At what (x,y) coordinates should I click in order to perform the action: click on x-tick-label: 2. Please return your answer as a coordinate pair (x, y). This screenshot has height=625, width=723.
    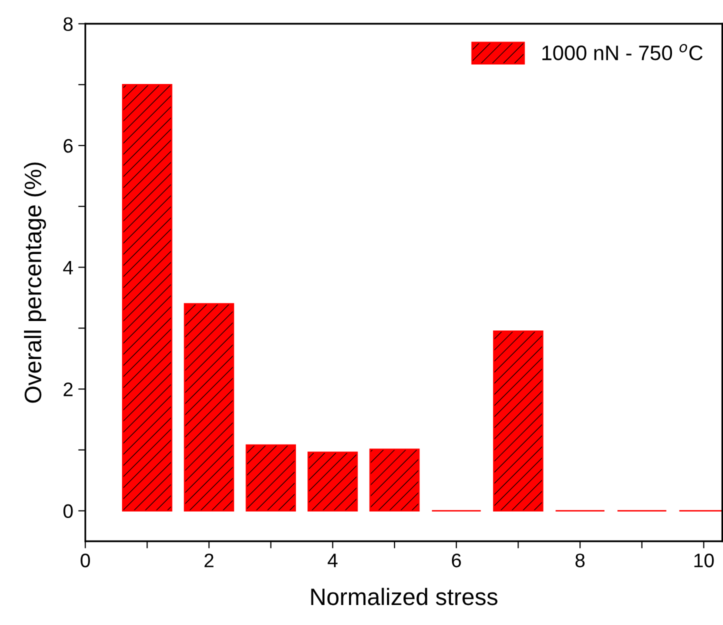
    Looking at the image, I should click on (209, 561).